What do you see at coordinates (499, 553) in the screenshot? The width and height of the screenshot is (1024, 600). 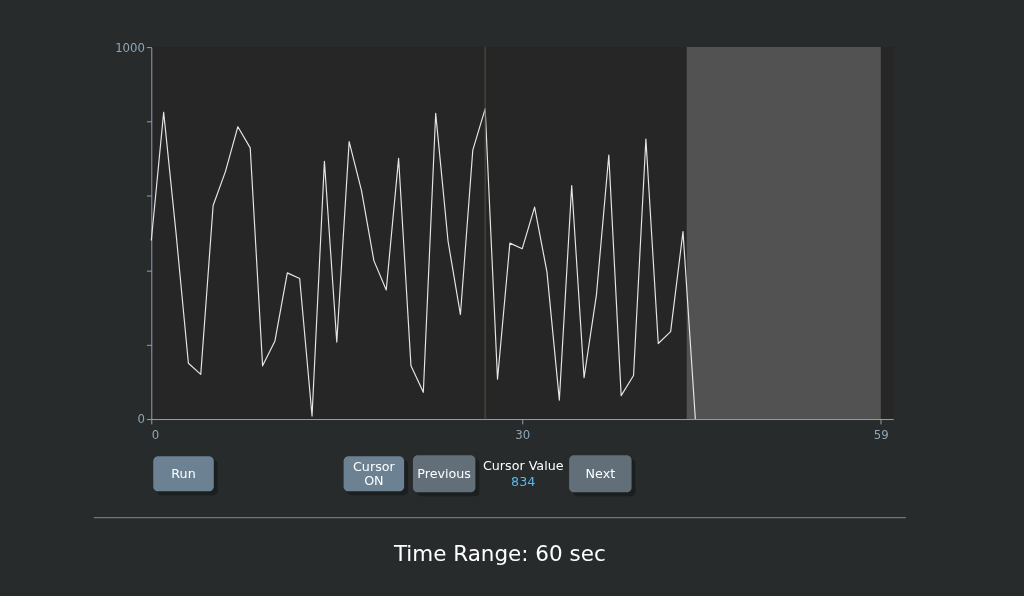 I see `text: Time Range: 60 sec` at bounding box center [499, 553].